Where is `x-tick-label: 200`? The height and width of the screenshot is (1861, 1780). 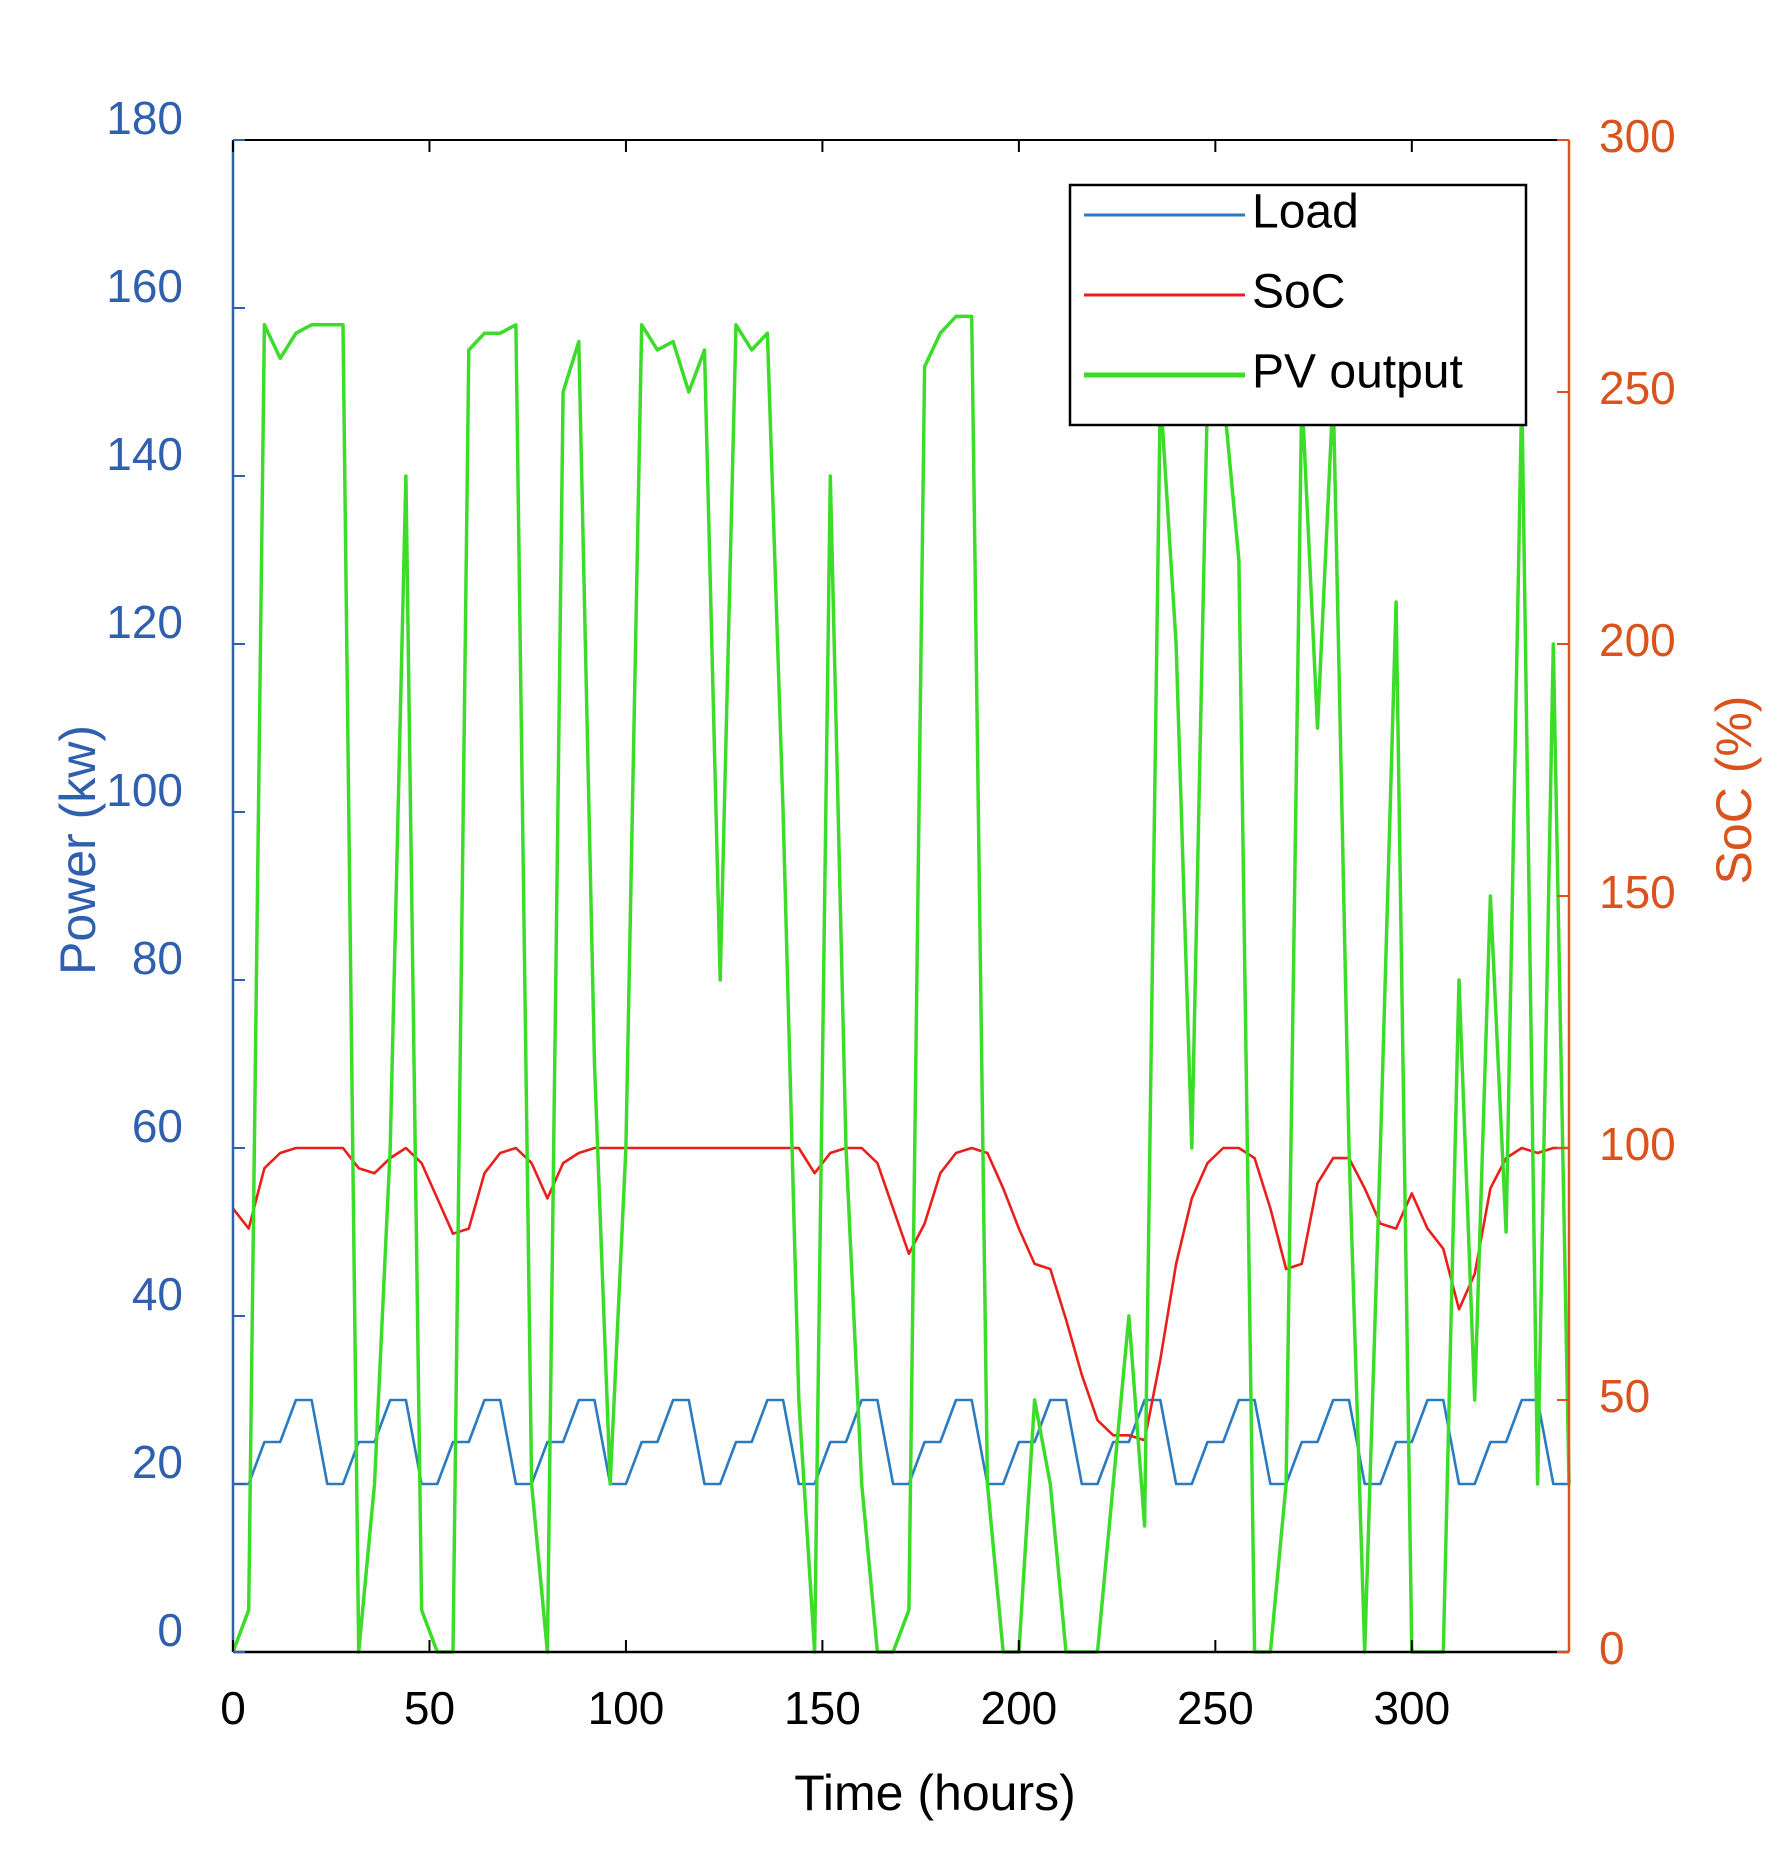
x-tick-label: 200 is located at coordinates (1019, 1708).